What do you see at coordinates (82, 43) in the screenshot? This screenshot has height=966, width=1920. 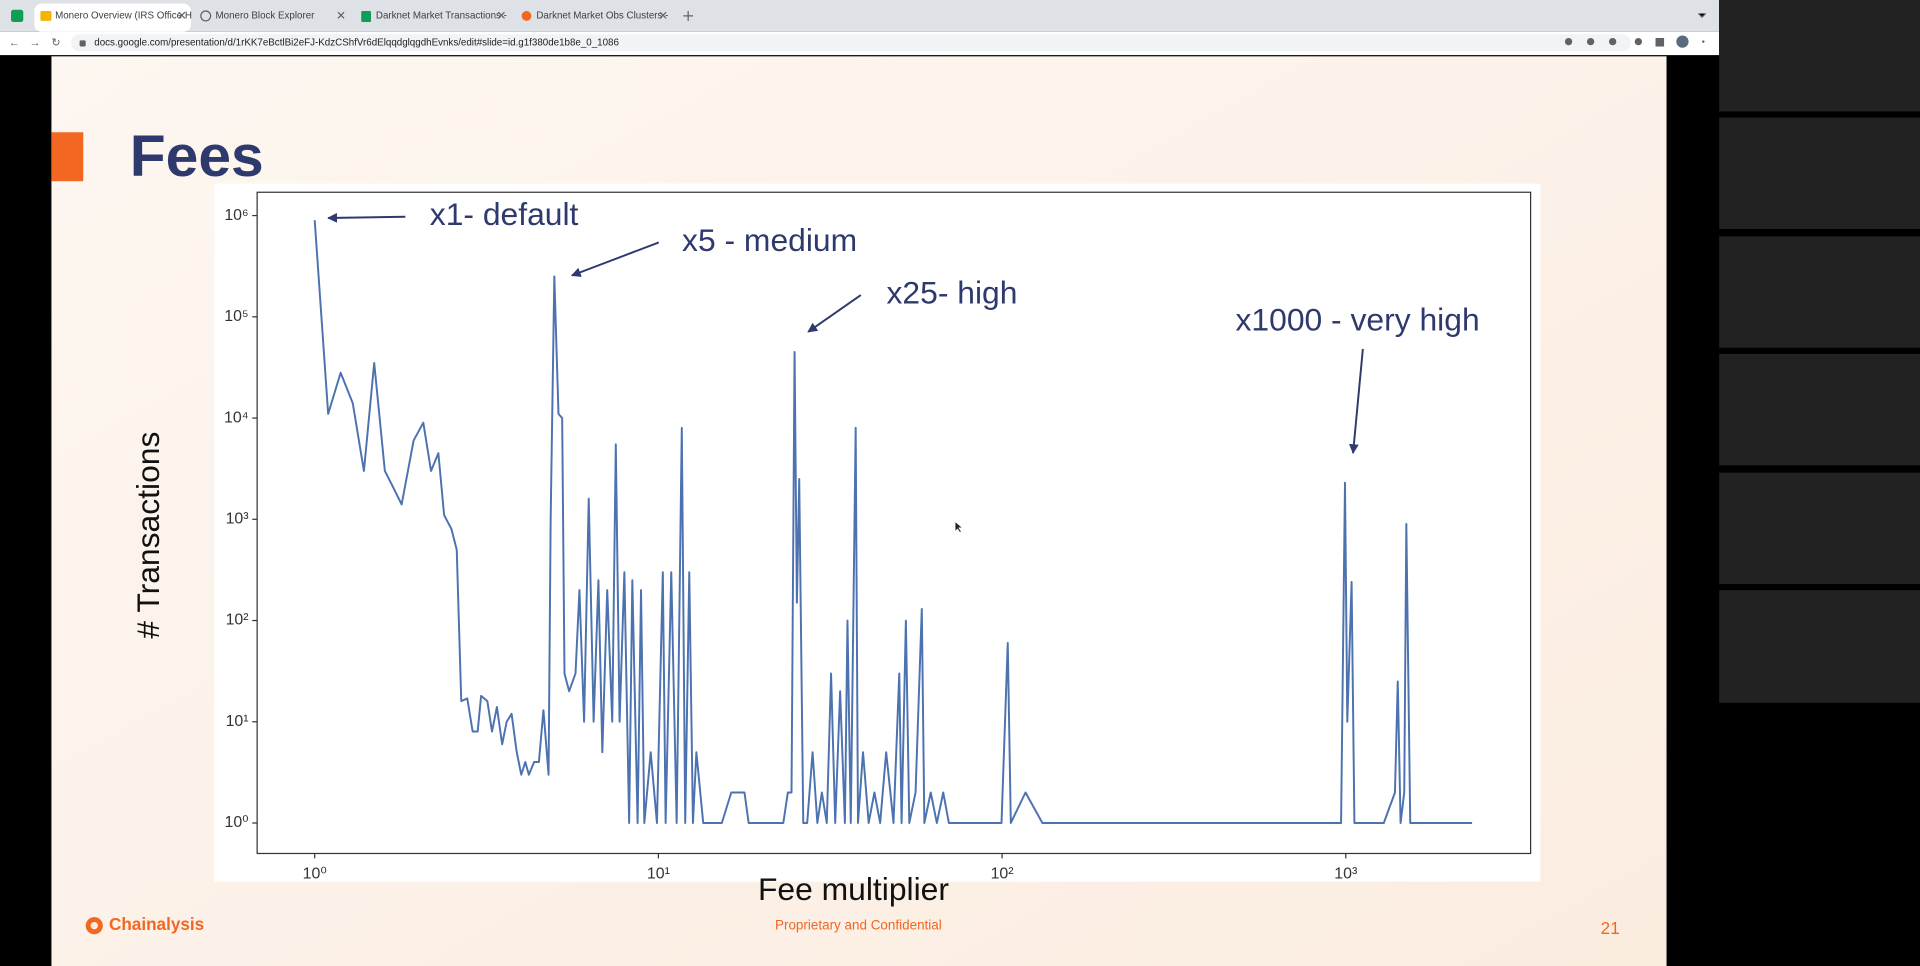 I see `lock-icon` at bounding box center [82, 43].